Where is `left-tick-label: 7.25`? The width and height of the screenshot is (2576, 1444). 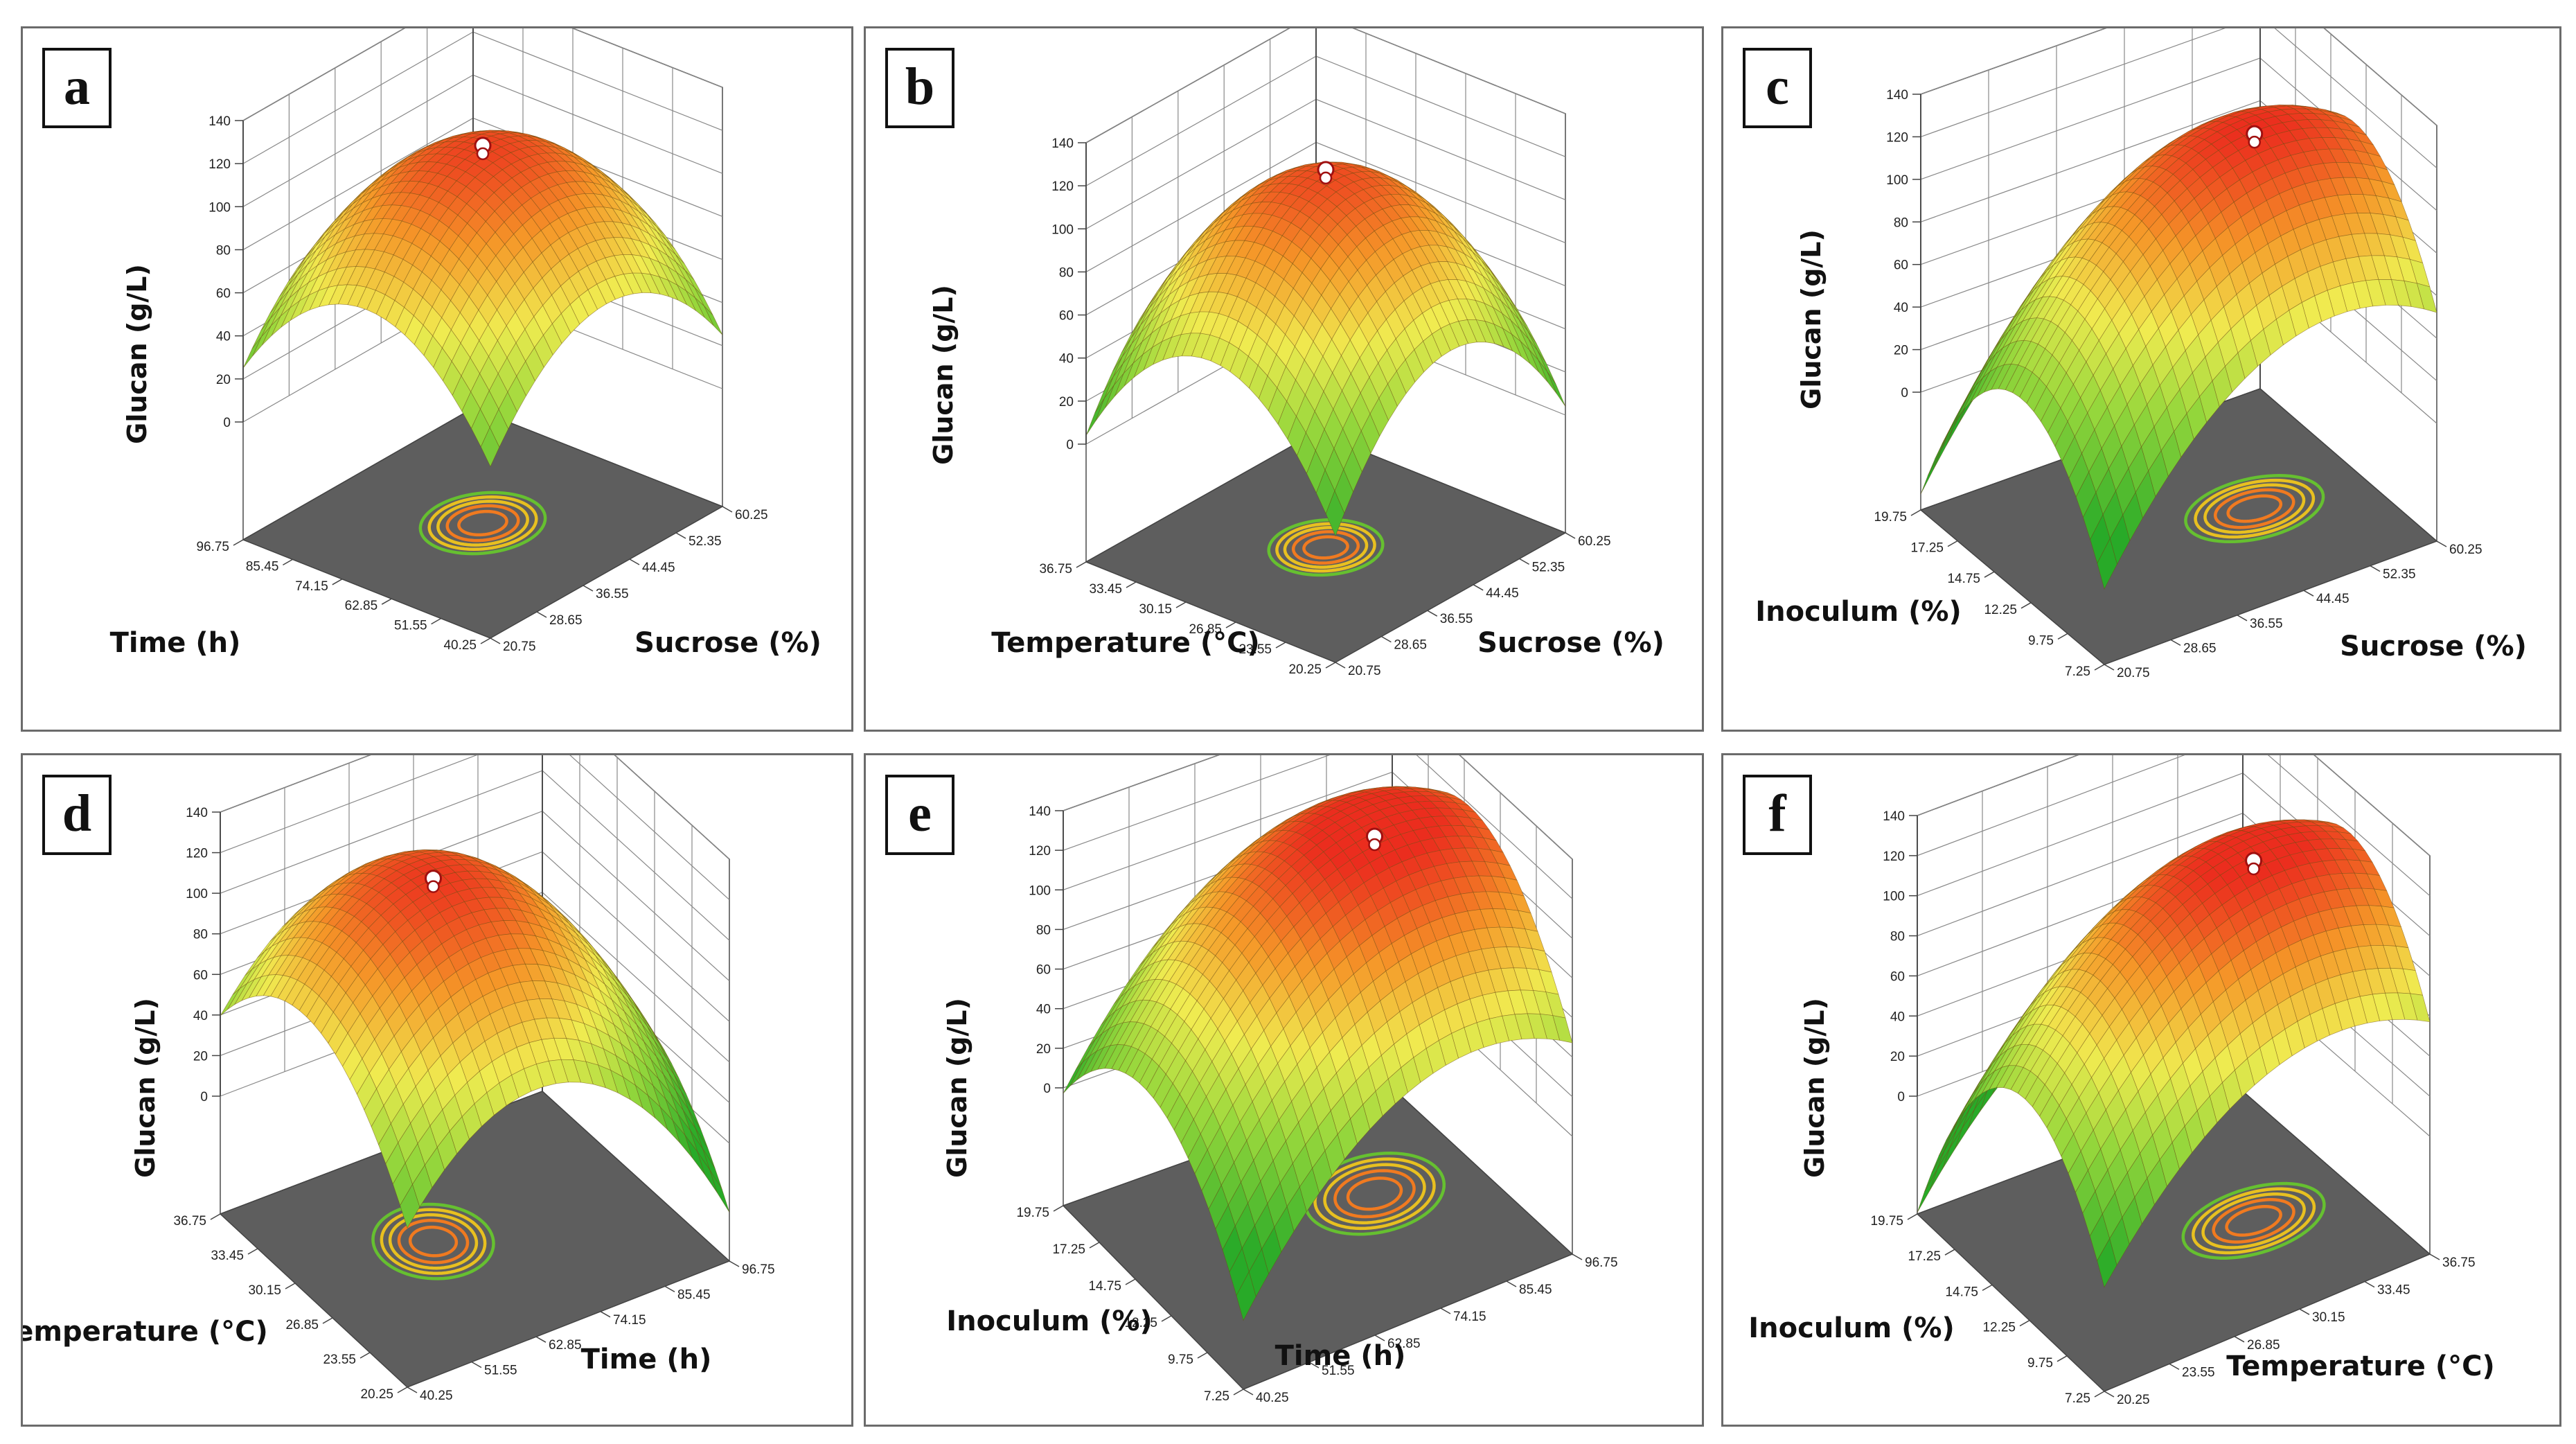
left-tick-label: 7.25 is located at coordinates (2077, 1398).